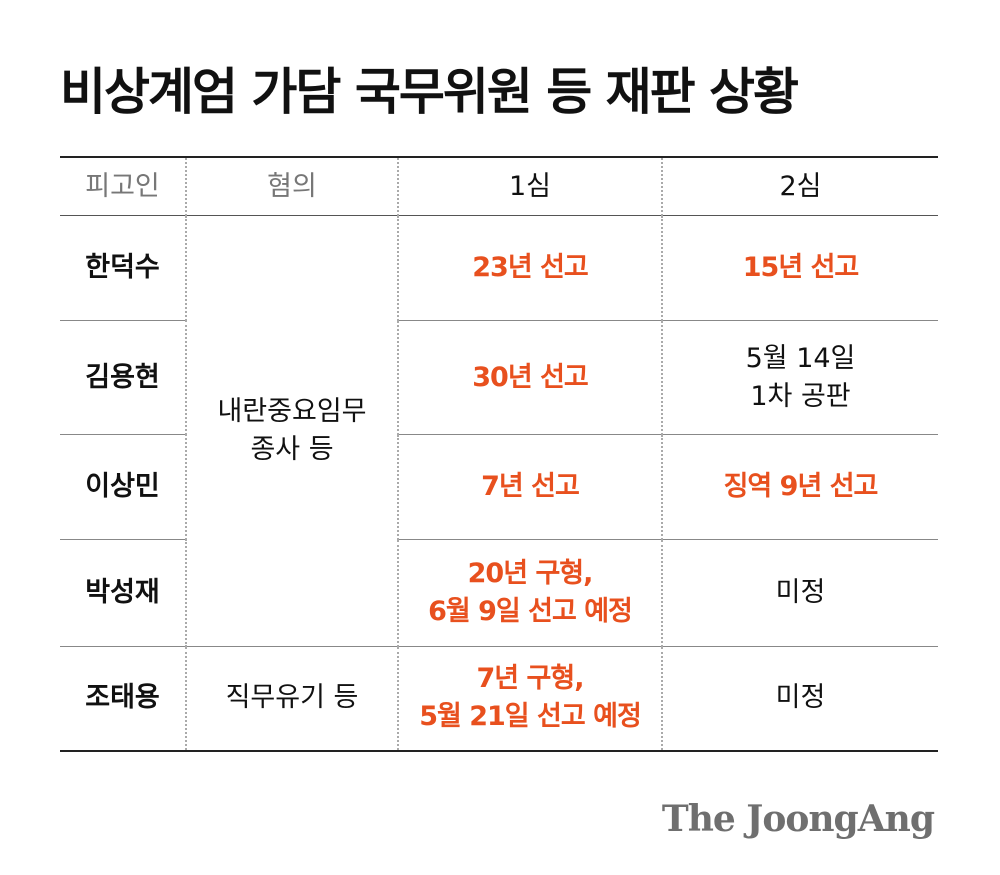 The height and width of the screenshot is (875, 1000). I want to click on table-row: 김용현 30년 선고 5월 14일 1차 공판, so click(499, 377).